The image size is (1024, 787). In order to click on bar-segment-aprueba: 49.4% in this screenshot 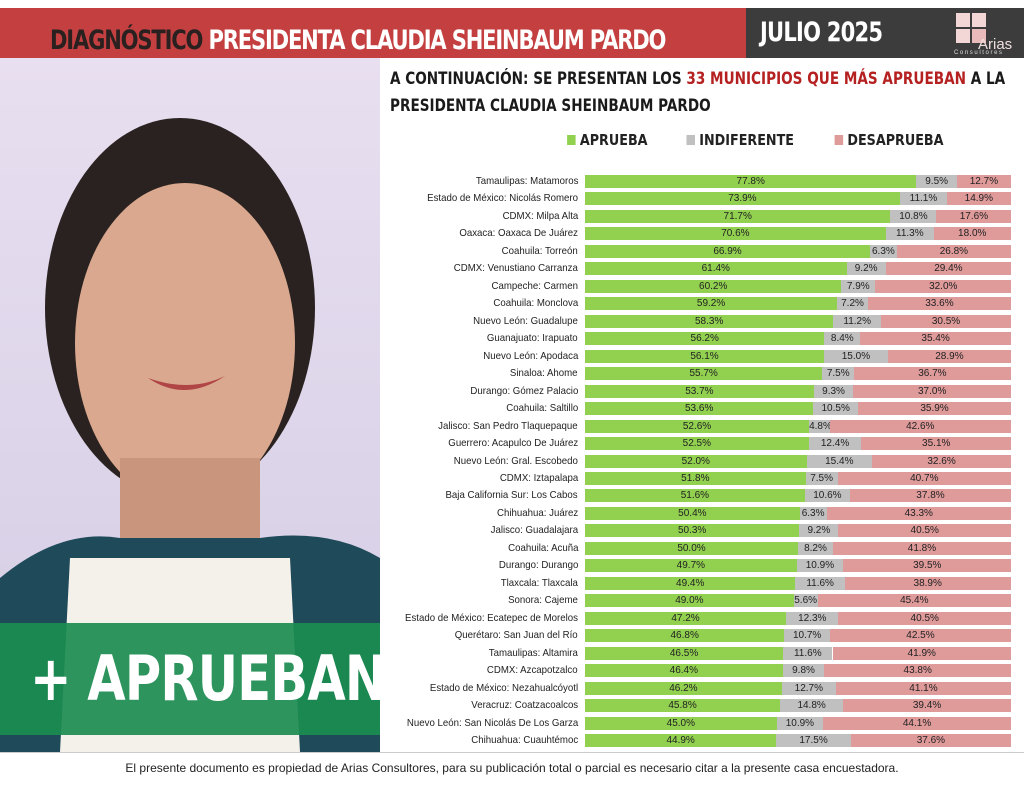, I will do `click(690, 583)`.